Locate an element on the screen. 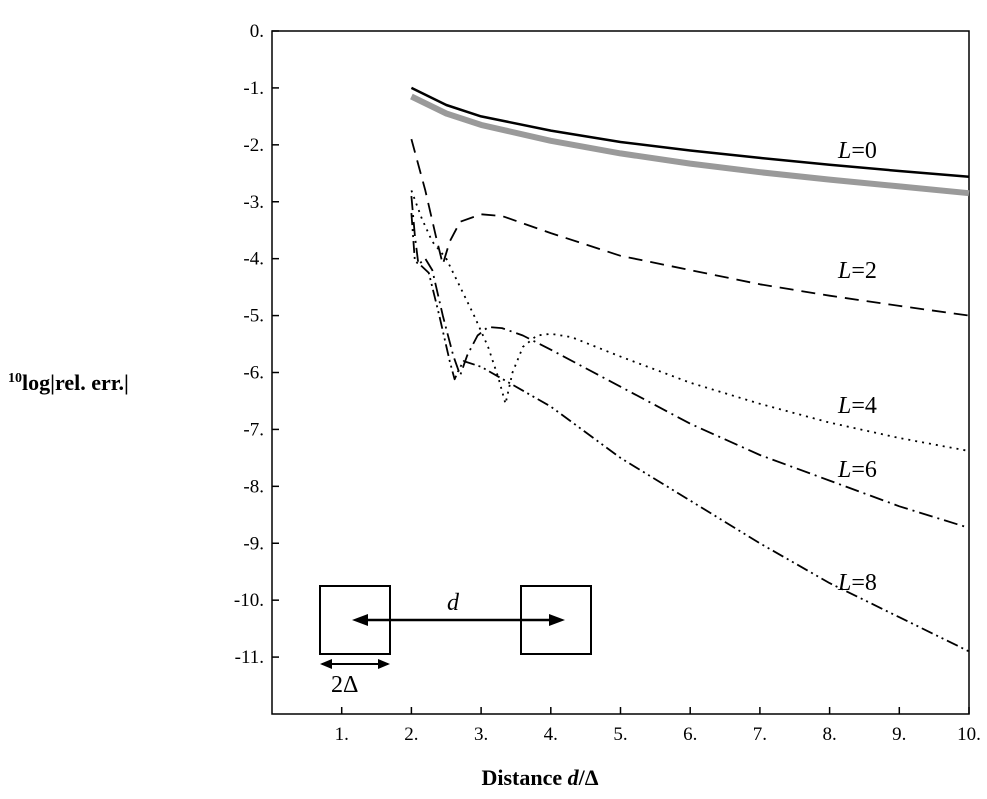 This screenshot has height=799, width=987. series-gray-band-line is located at coordinates (690, 145).